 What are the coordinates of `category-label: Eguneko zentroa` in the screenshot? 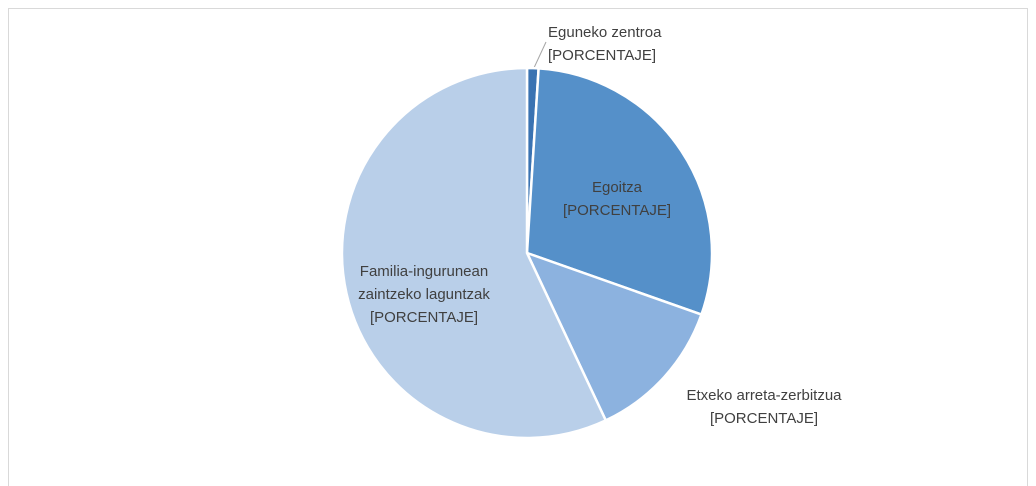 It's located at (605, 32).